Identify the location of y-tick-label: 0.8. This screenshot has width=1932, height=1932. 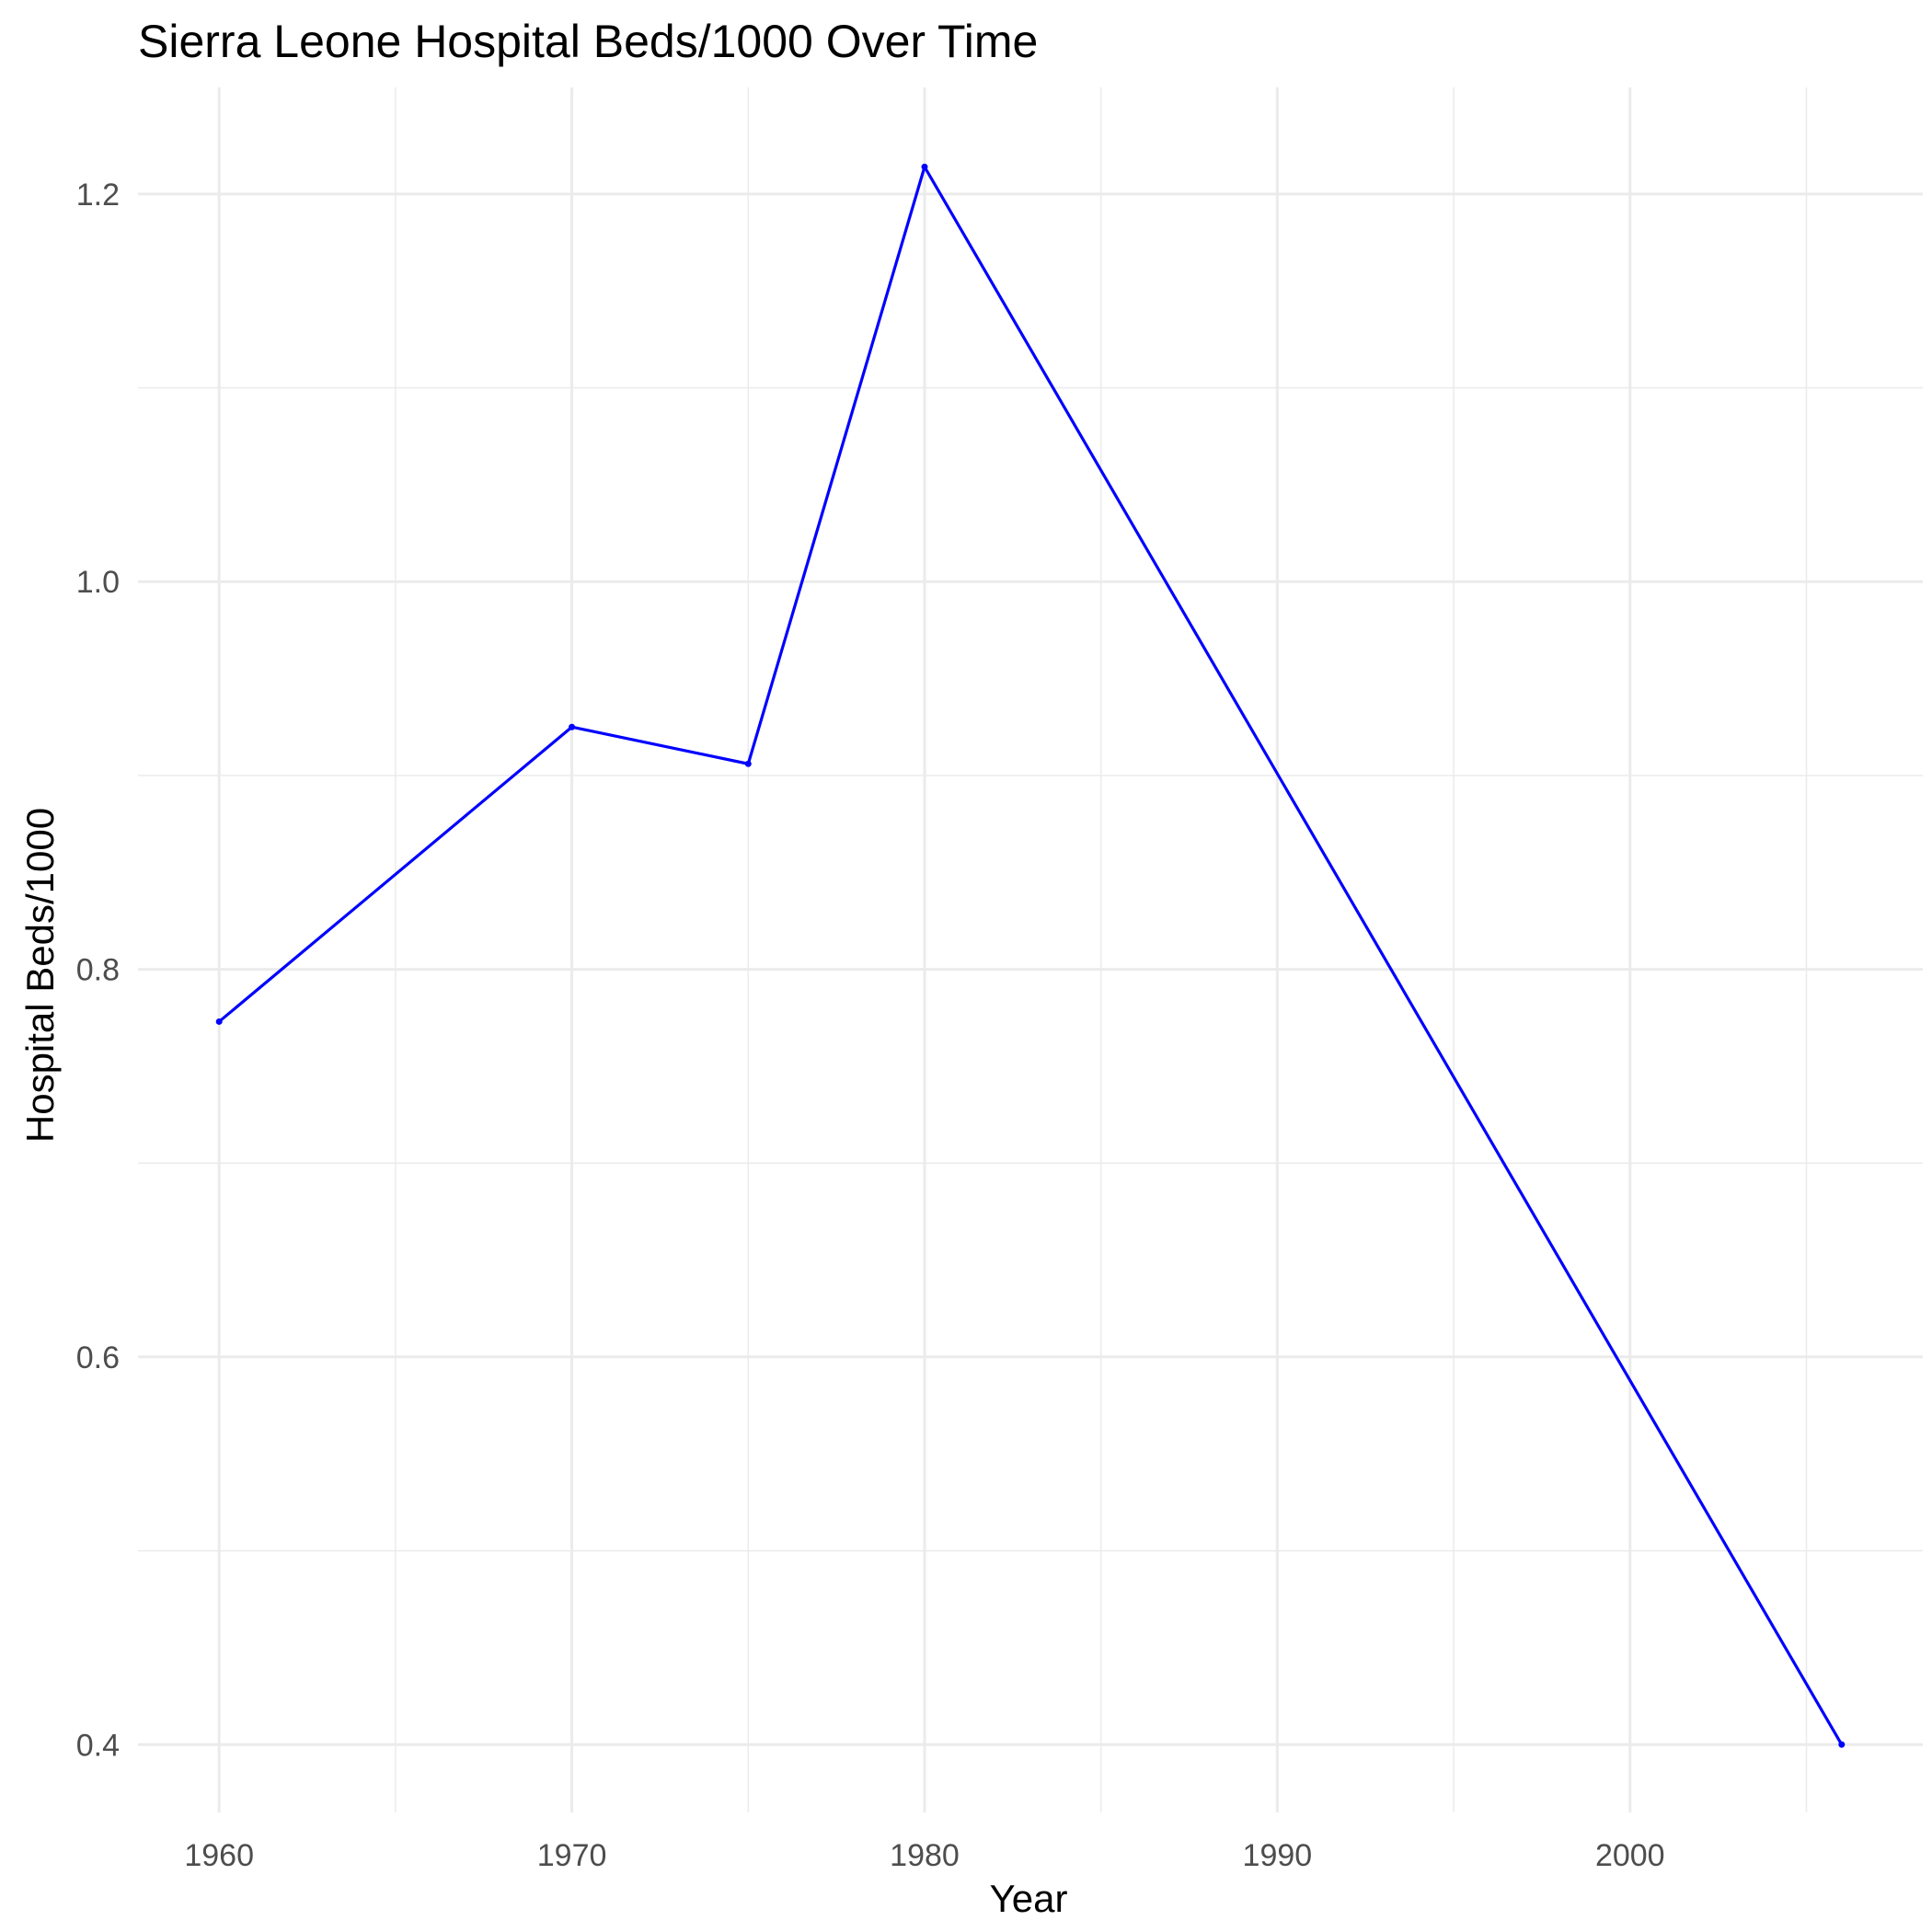
(98, 970).